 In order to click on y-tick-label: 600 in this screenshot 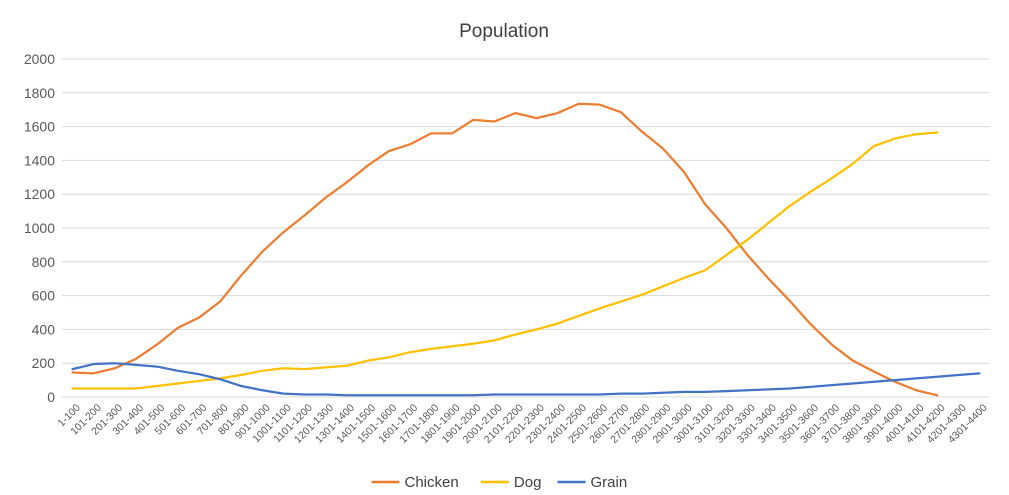, I will do `click(44, 296)`.